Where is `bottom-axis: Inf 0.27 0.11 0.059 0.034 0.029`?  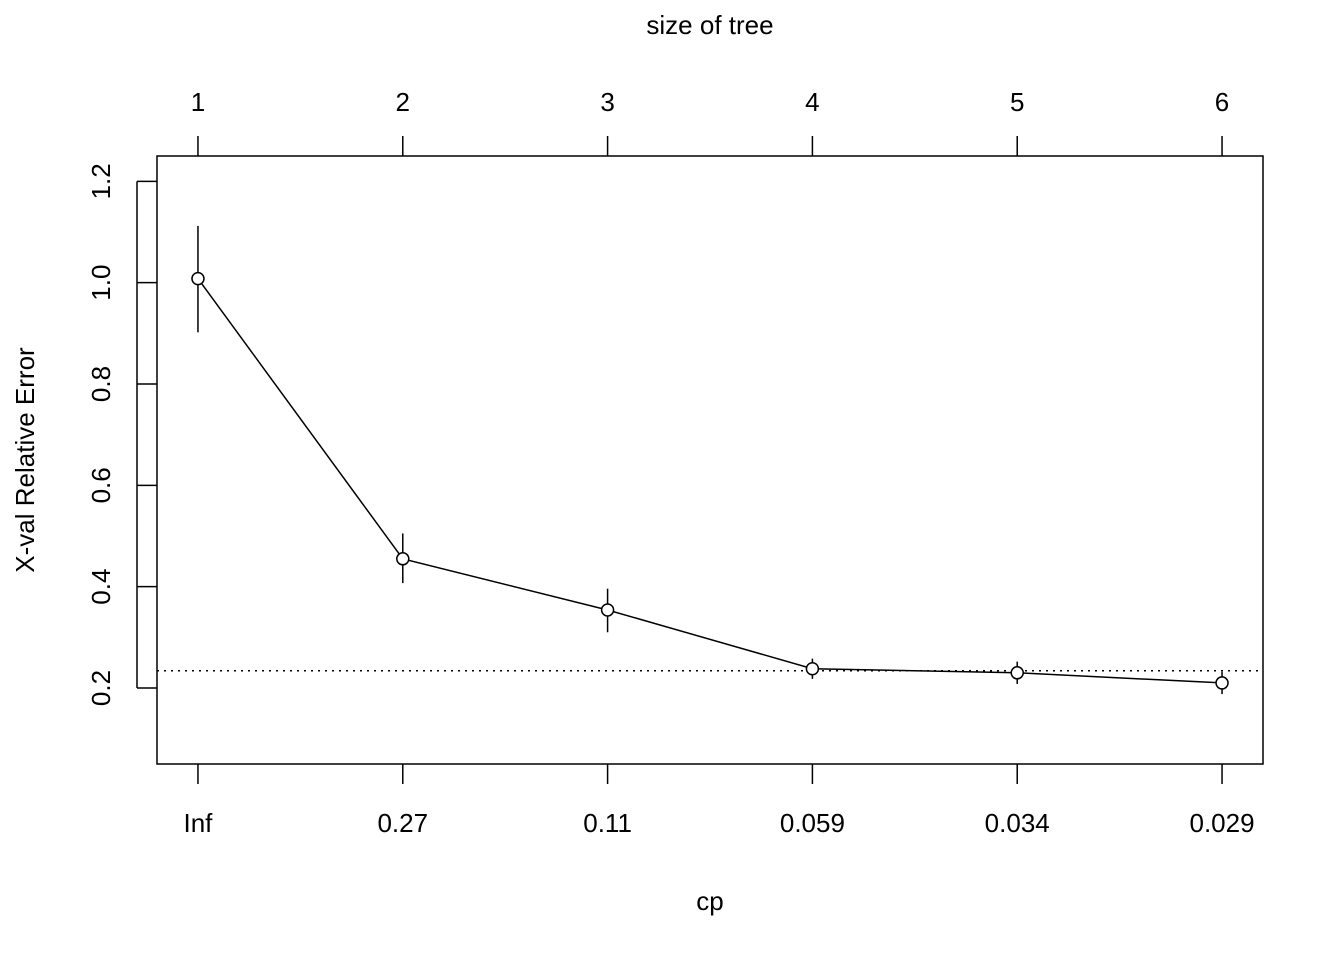 bottom-axis: Inf 0.27 0.11 0.059 0.034 0.029 is located at coordinates (719, 801).